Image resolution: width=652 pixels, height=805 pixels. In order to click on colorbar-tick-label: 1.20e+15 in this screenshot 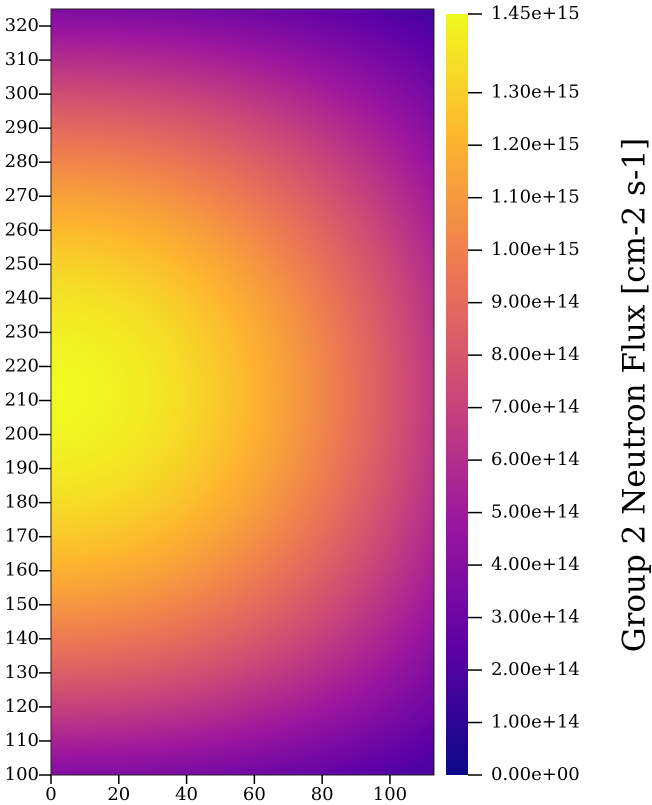, I will do `click(535, 144)`.